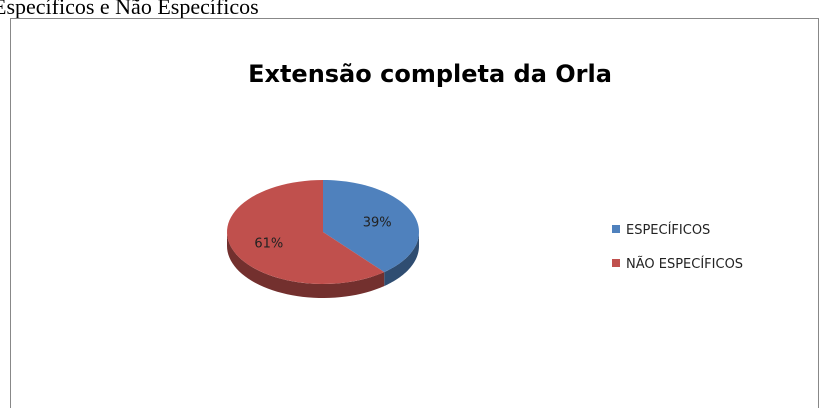  What do you see at coordinates (129, 9) in the screenshot?
I see `document-text: Específicos e Não Específicos` at bounding box center [129, 9].